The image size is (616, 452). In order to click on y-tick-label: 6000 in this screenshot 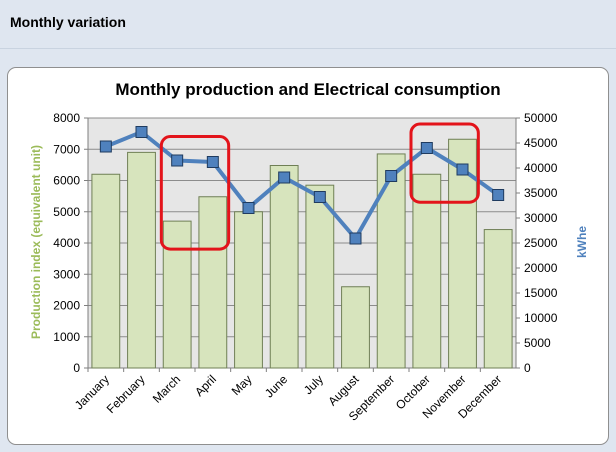, I will do `click(66, 181)`.